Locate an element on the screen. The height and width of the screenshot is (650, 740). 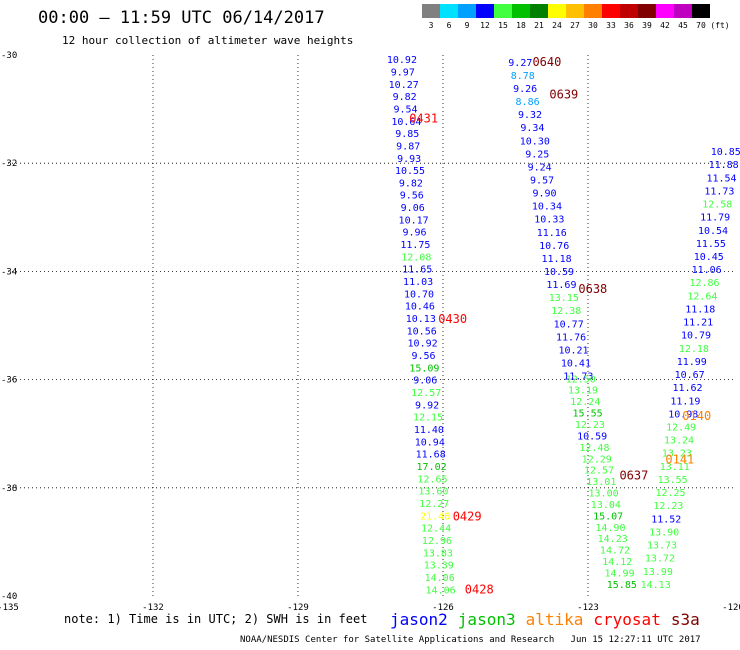
swh-value: 10.67 is located at coordinates (690, 375).